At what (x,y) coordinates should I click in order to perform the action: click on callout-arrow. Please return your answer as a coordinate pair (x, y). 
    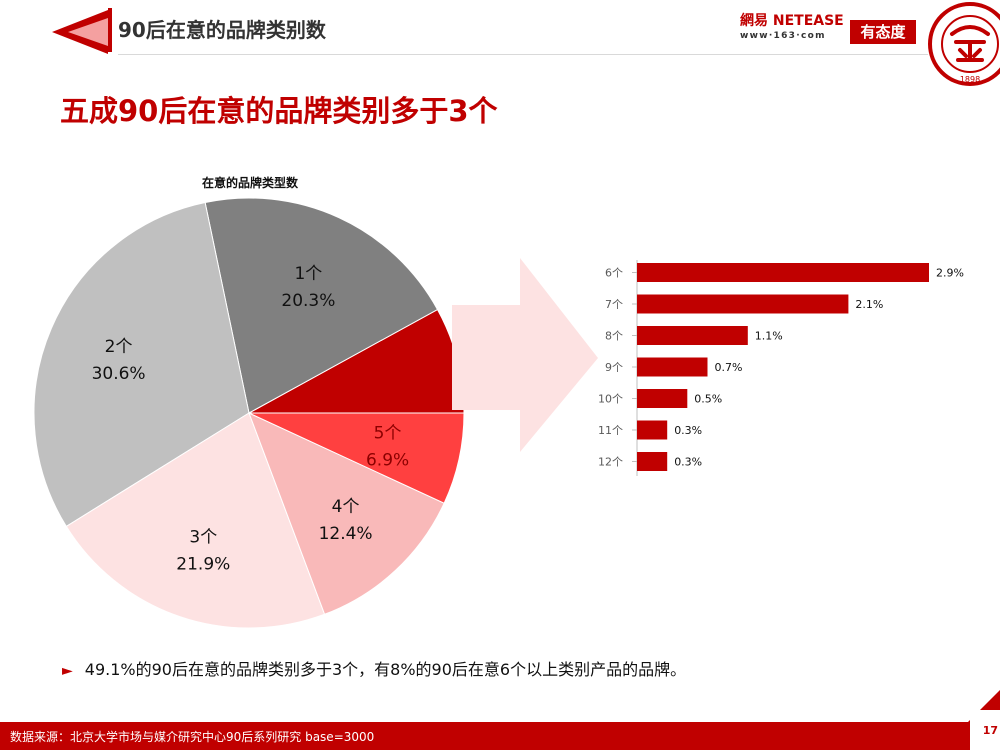
    Looking at the image, I should click on (525, 355).